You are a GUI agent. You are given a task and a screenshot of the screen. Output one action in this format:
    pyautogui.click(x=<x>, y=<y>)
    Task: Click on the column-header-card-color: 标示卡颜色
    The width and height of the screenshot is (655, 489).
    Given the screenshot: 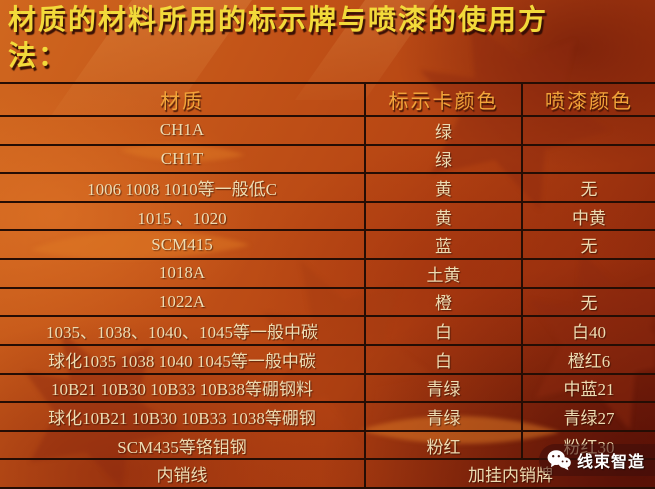 What is the action you would take?
    pyautogui.click(x=444, y=100)
    